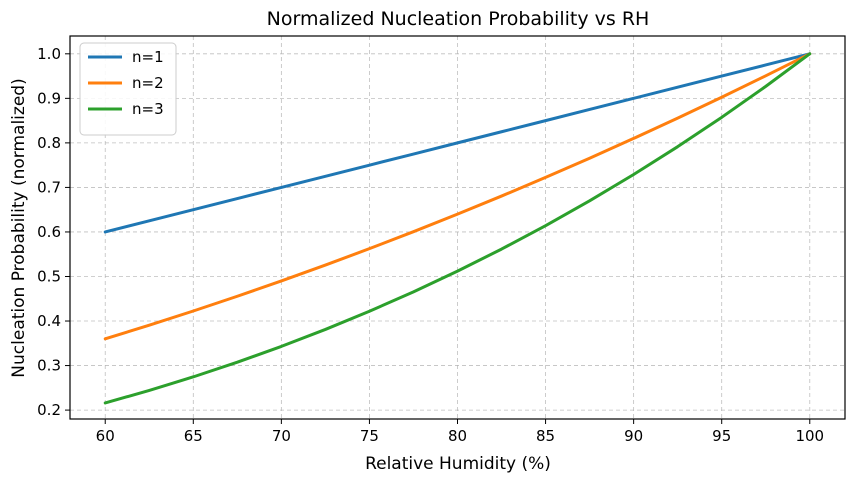  I want to click on y-tick-label: 0.5, so click(49, 276).